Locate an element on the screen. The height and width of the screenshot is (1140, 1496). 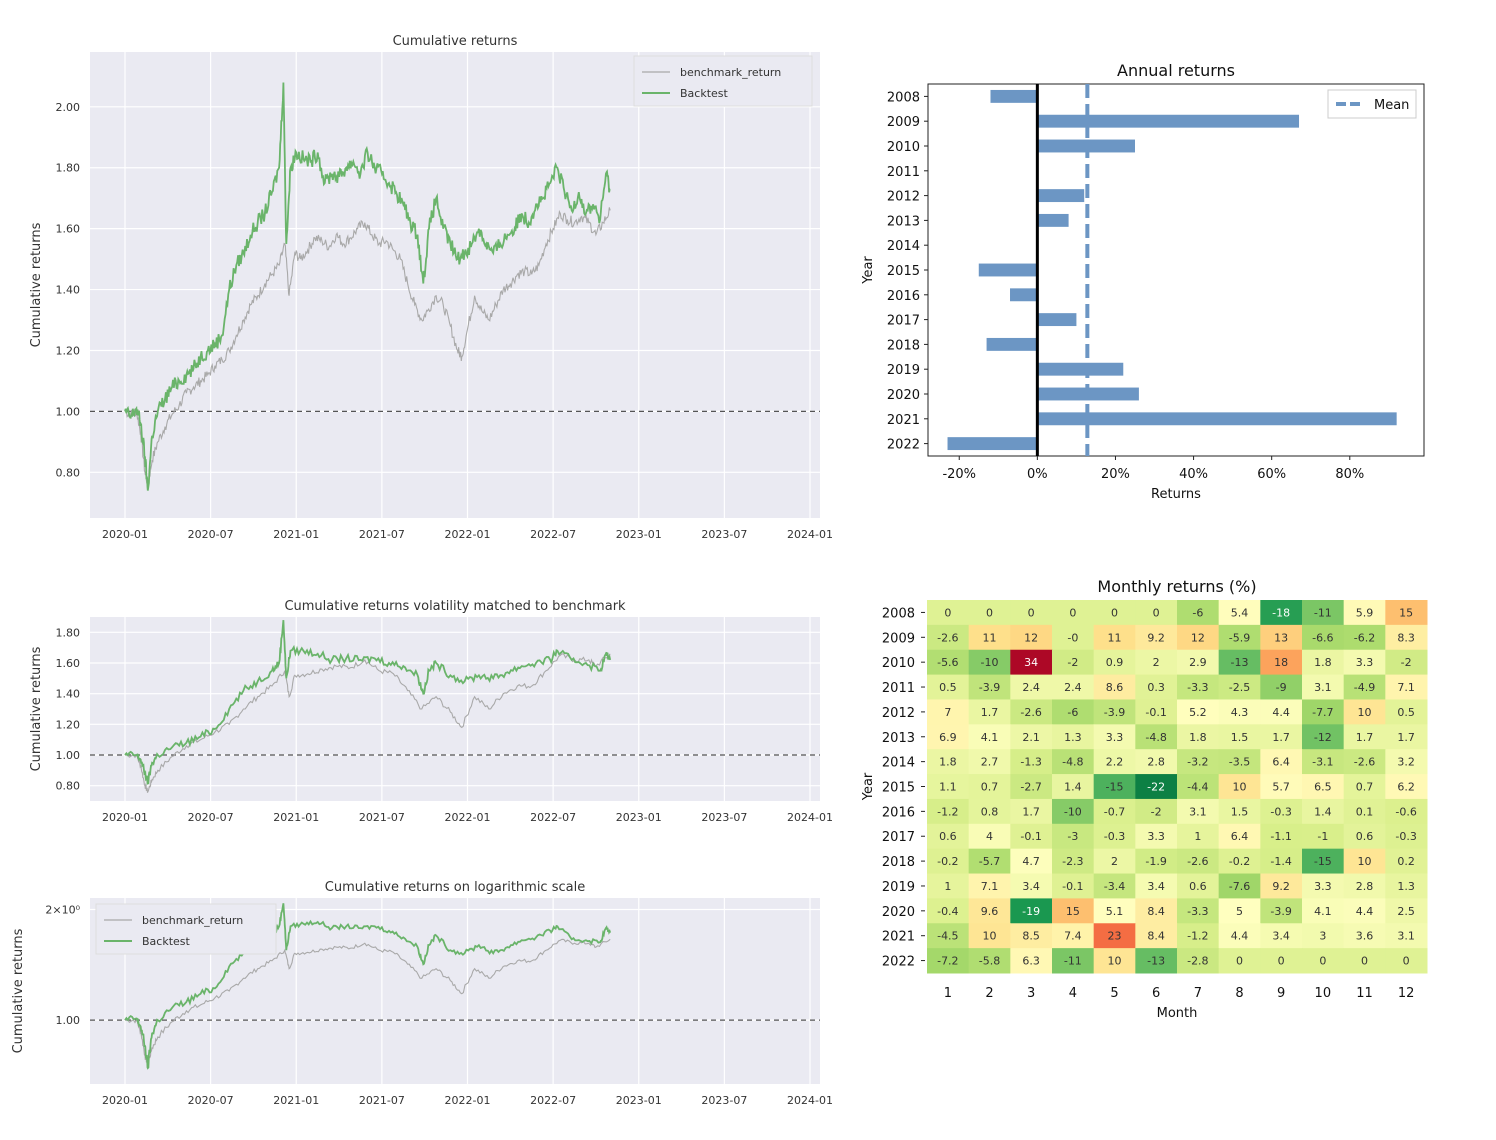
cell-label: -11 is located at coordinates (1323, 612).